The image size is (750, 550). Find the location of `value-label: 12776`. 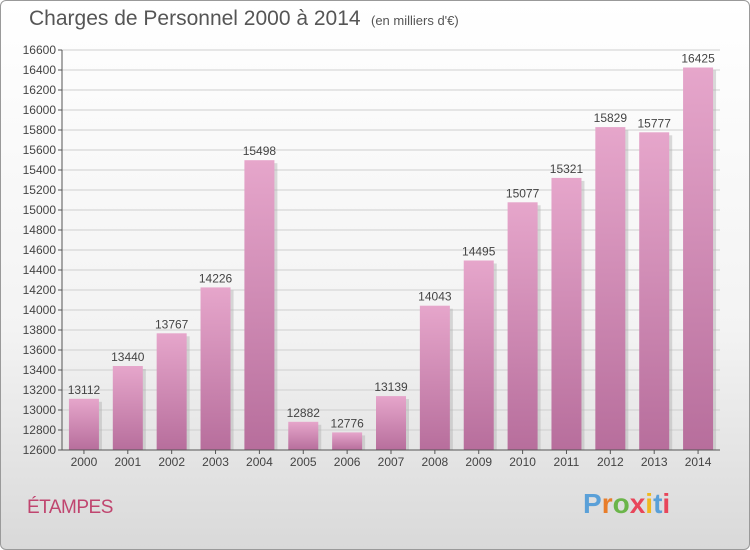

value-label: 12776 is located at coordinates (347, 423).